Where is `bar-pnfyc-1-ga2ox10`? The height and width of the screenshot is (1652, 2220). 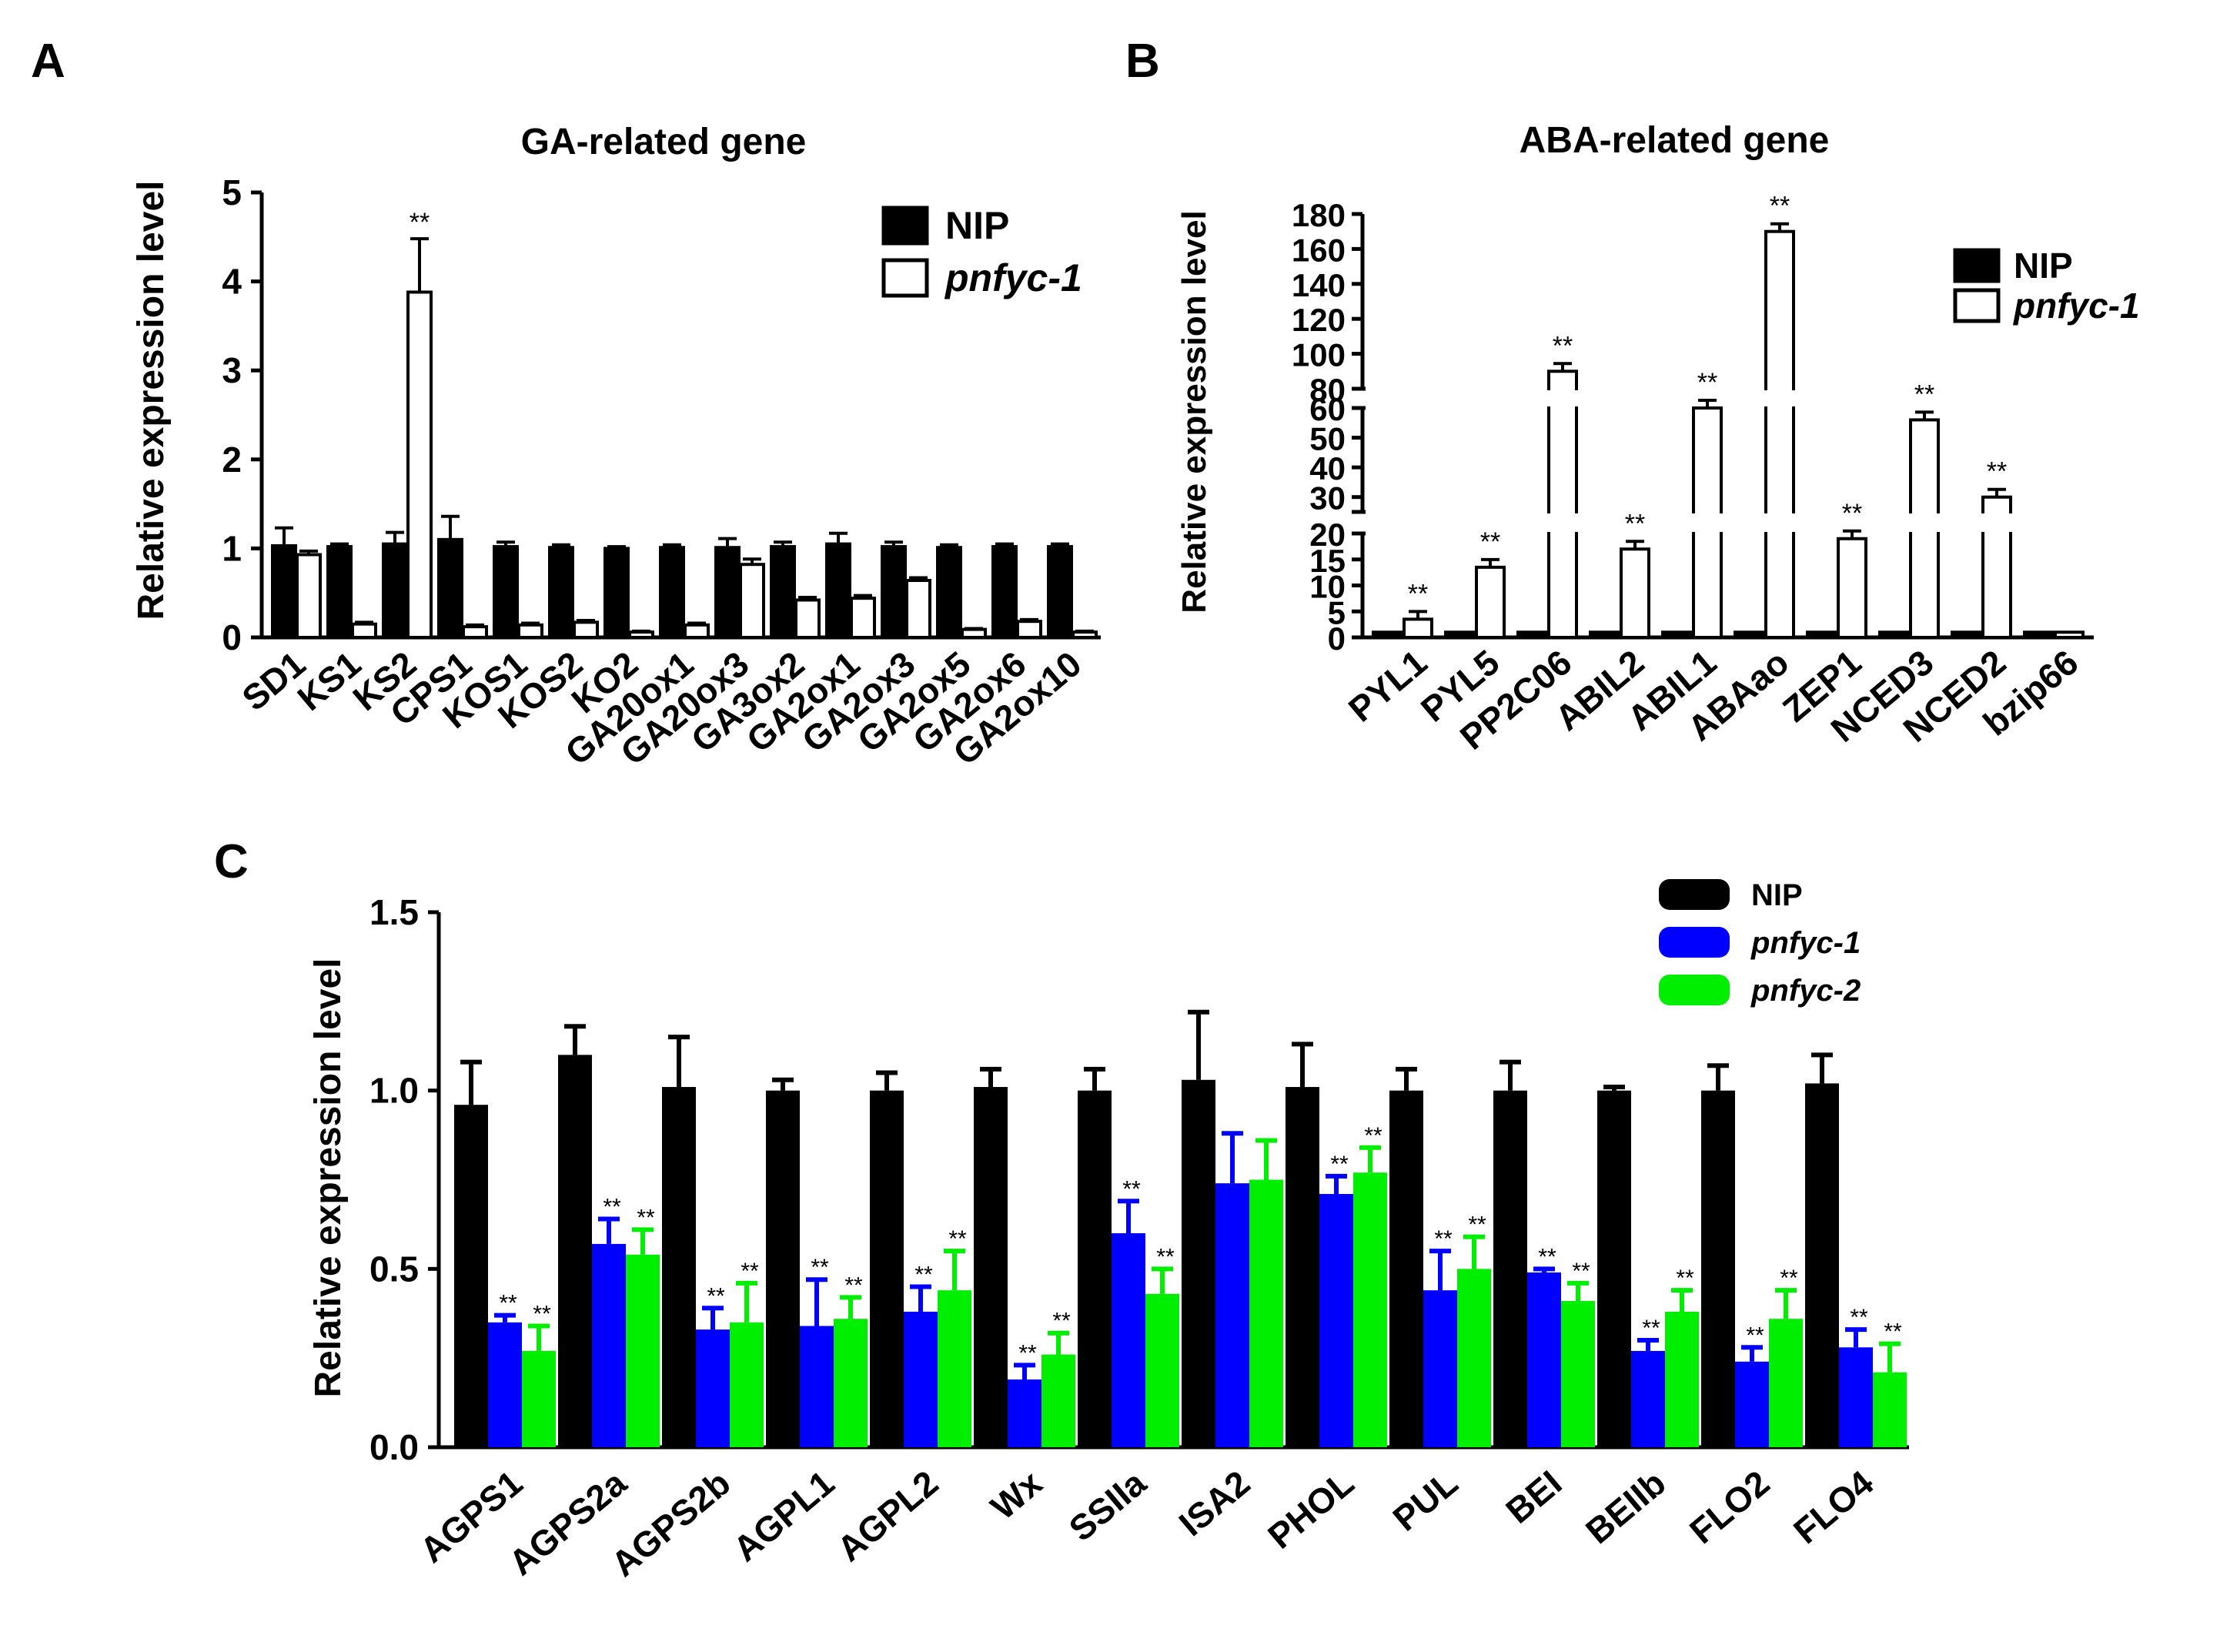 bar-pnfyc-1-ga2ox10 is located at coordinates (1085, 635).